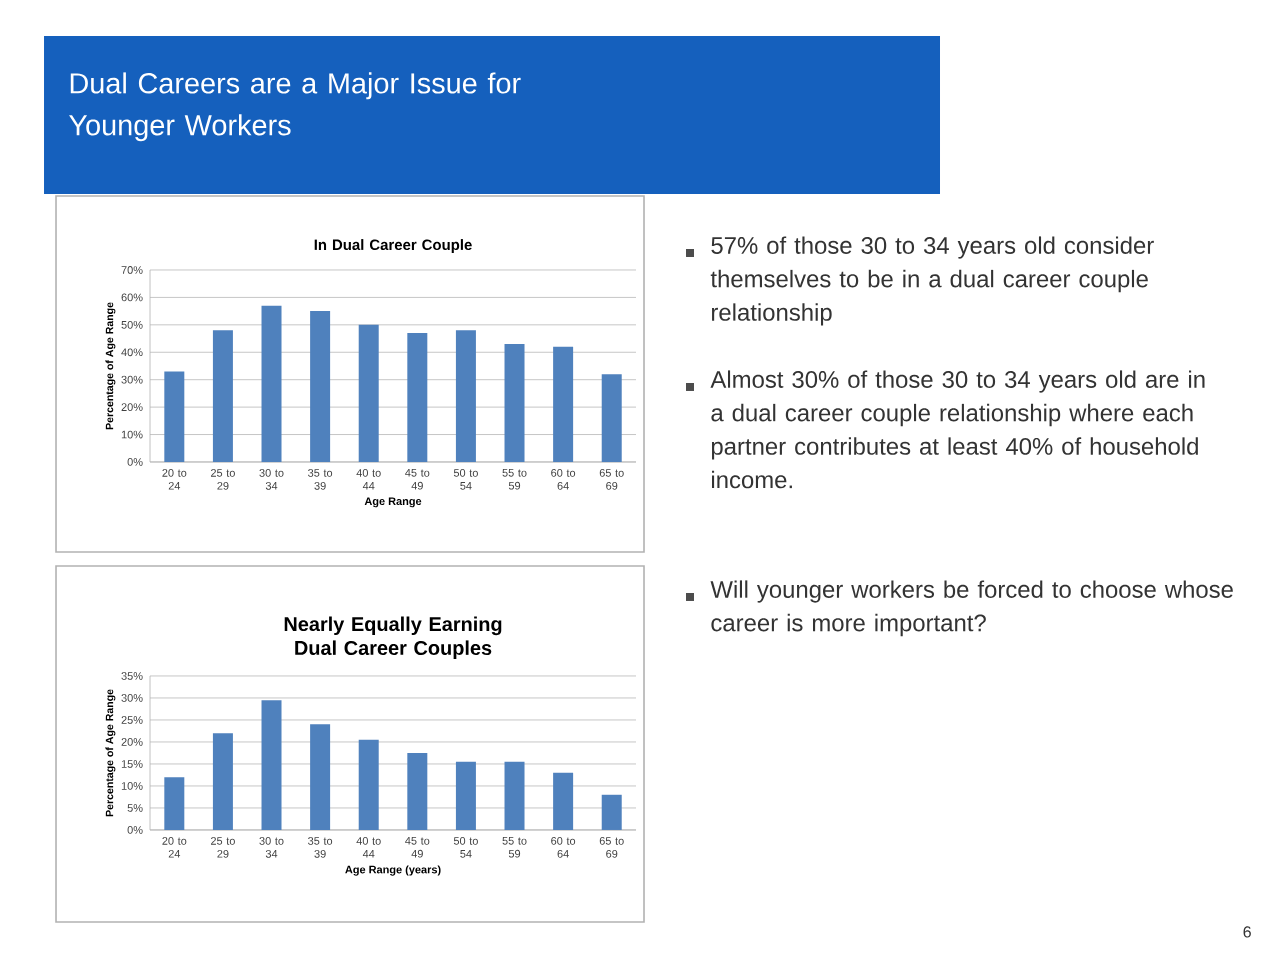  Describe the element at coordinates (971, 608) in the screenshot. I see `text: Will younger workers be forced to choose whose career is more important?` at that location.